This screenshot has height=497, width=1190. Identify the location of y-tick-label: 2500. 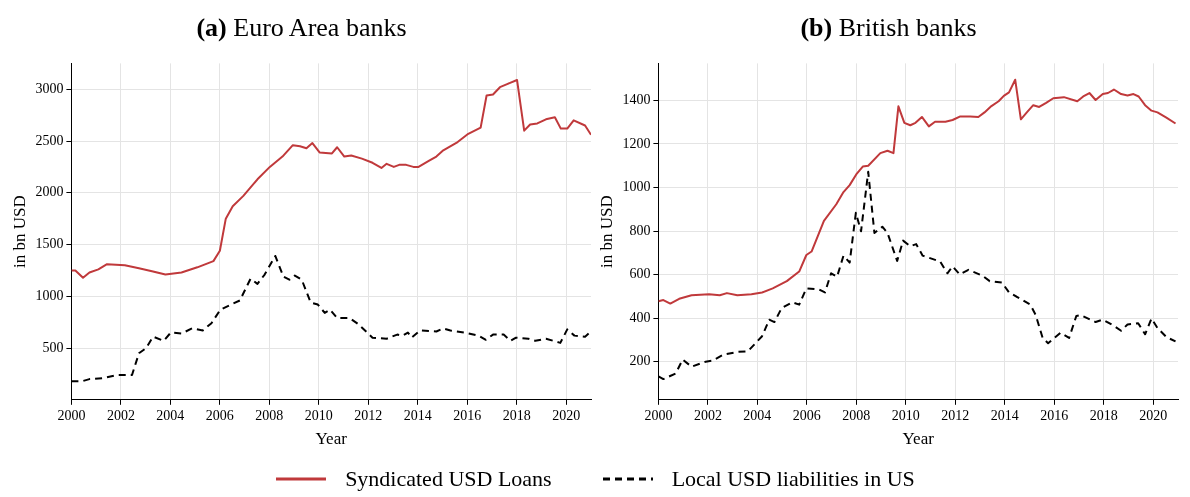
(49, 140).